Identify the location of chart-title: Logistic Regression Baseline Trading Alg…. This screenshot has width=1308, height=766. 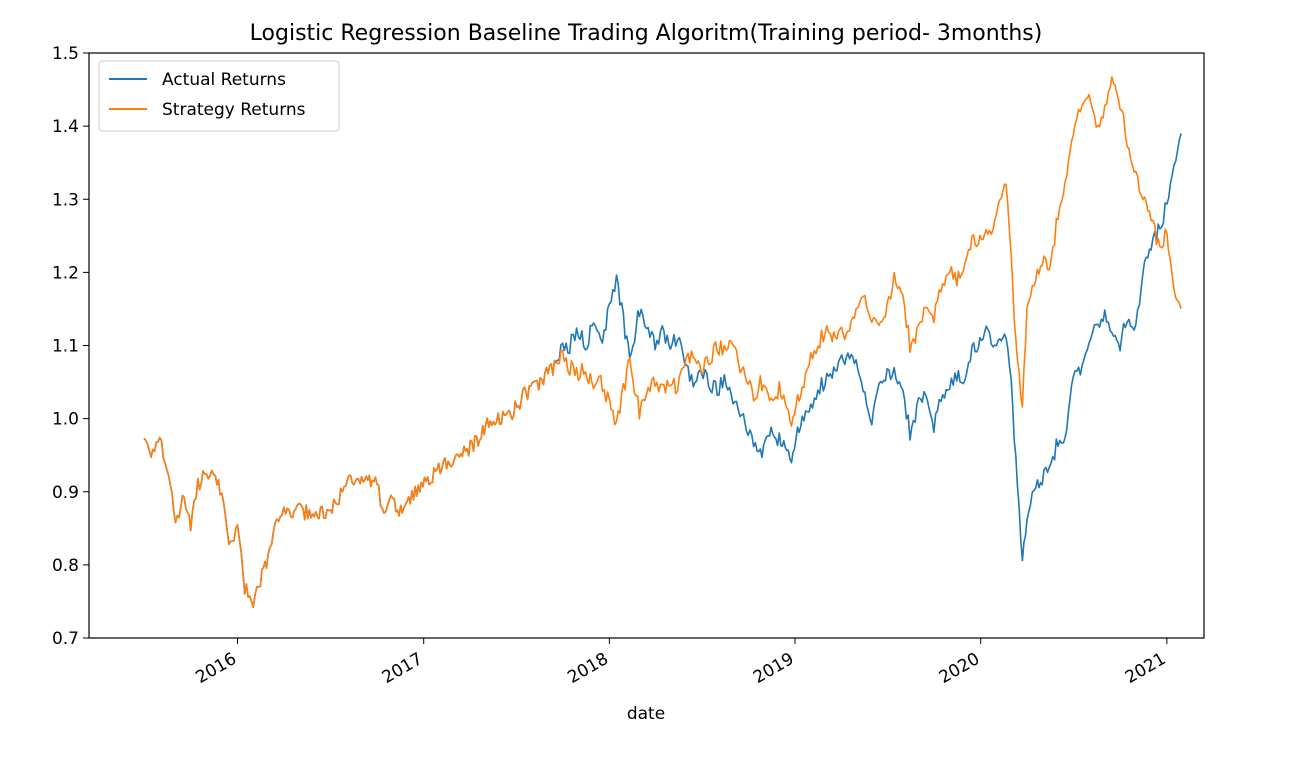
(646, 33).